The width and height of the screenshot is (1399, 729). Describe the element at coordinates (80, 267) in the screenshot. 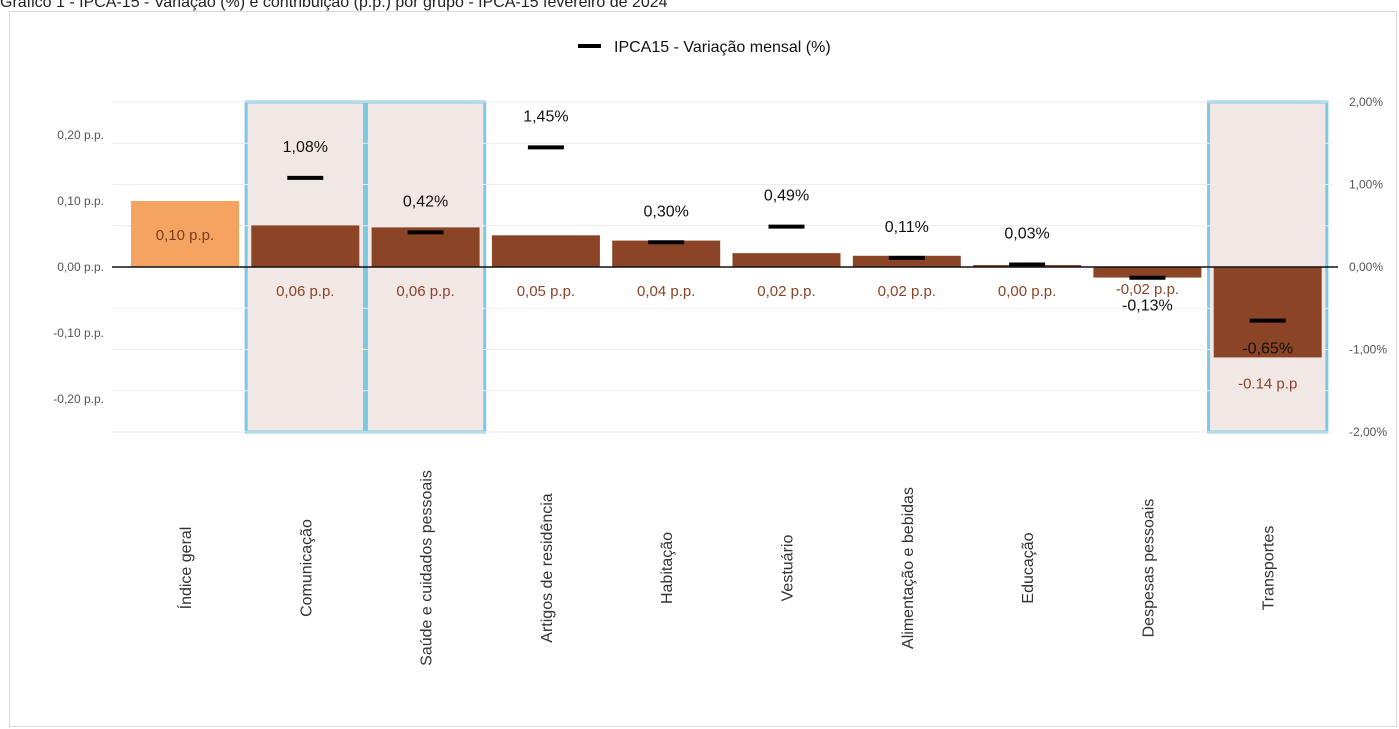

I see `y-left-tick-label: 0,00 p.p.` at that location.